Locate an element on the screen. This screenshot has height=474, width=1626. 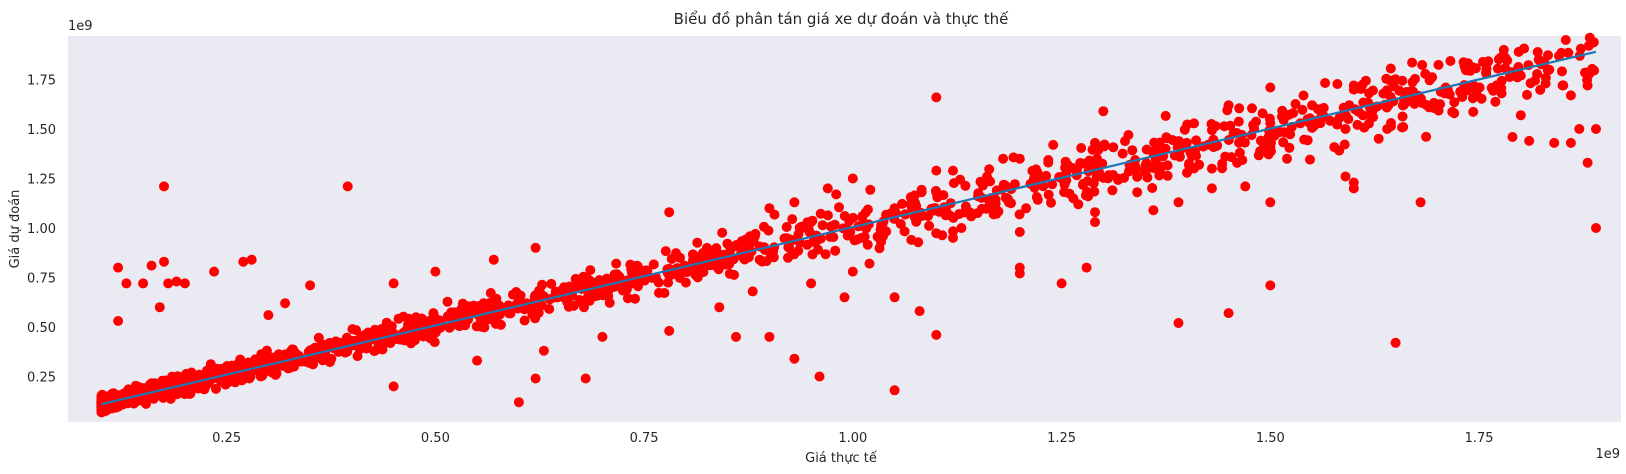
y-tick-label: 0.75 is located at coordinates (41, 278).